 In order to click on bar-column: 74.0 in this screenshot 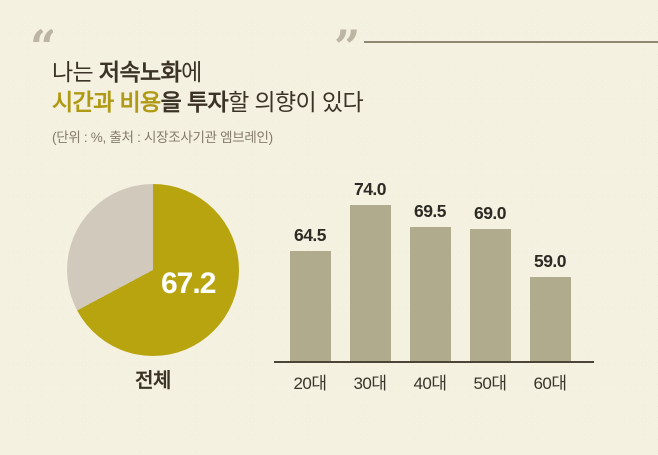, I will do `click(370, 269)`.